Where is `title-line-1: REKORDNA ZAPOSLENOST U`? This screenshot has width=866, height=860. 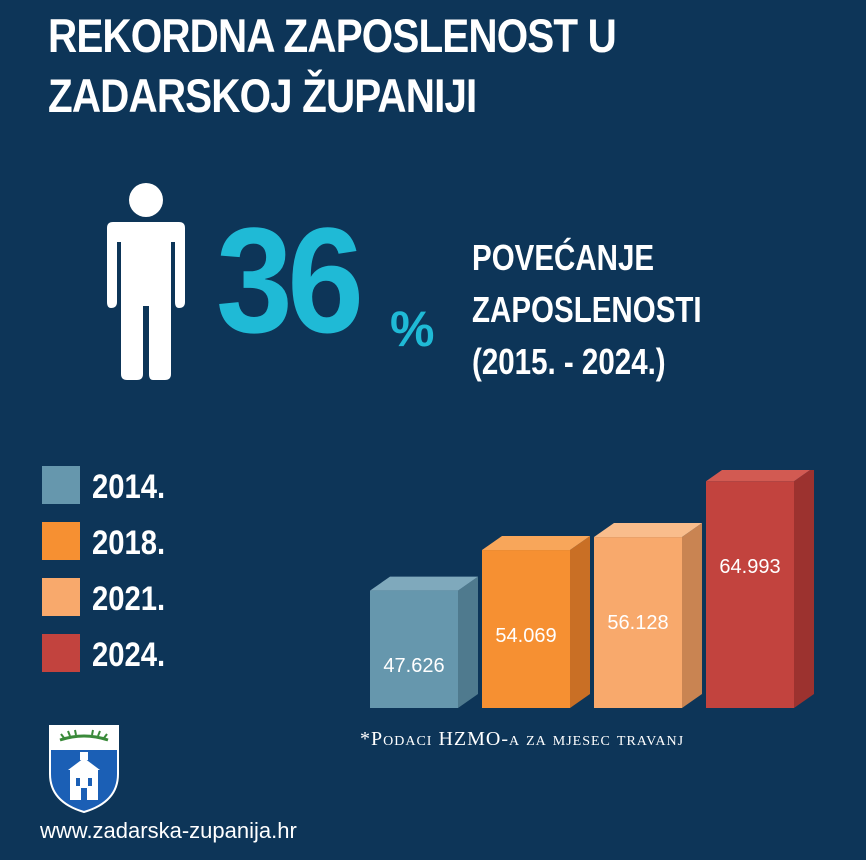
title-line-1: REKORDNA ZAPOSLENOST U is located at coordinates (332, 35).